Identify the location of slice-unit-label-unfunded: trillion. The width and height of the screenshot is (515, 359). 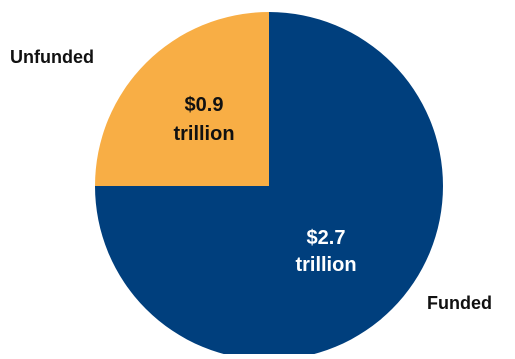
(203, 134).